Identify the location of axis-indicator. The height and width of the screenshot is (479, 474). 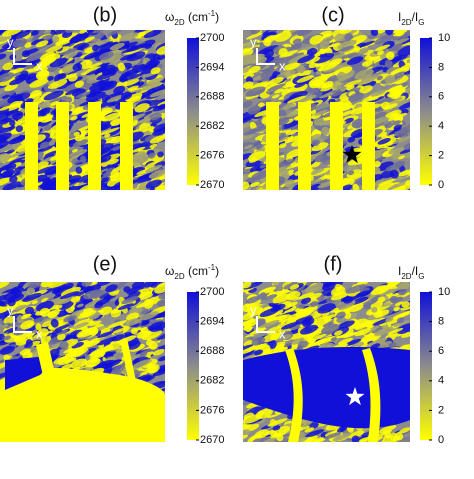
(22, 324).